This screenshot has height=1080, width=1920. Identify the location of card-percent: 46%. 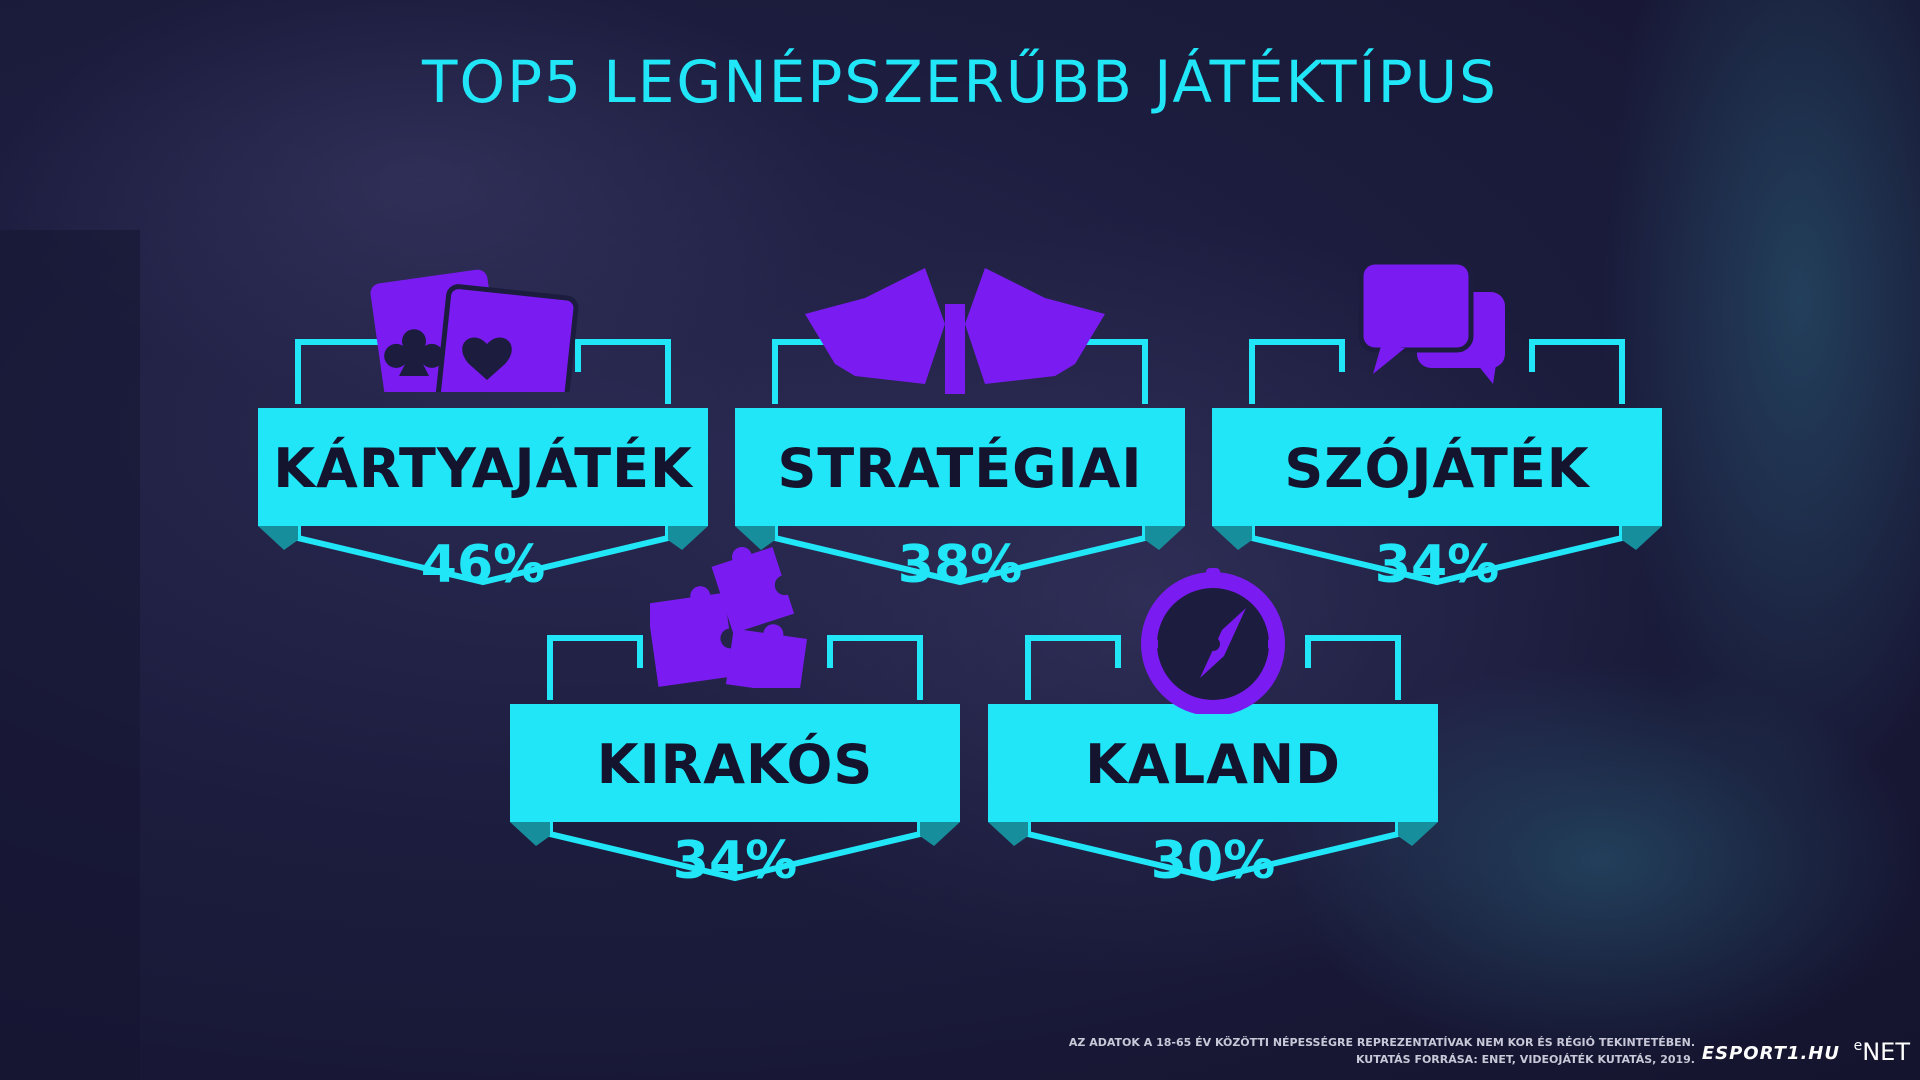
(483, 565).